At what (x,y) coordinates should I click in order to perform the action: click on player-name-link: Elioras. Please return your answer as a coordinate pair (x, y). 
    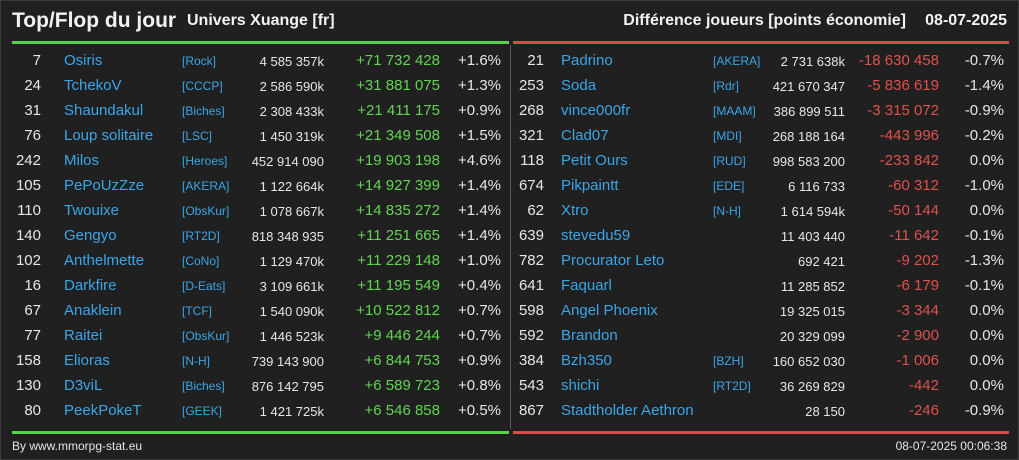
    Looking at the image, I should click on (87, 360).